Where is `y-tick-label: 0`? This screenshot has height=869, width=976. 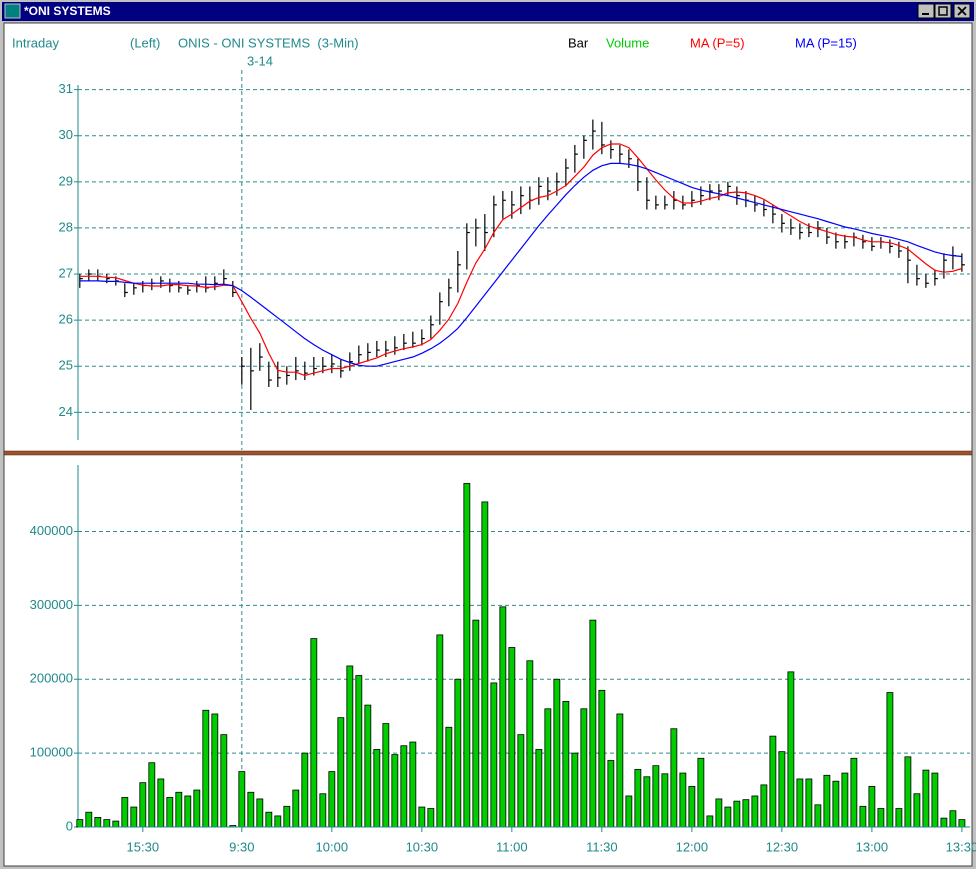
y-tick-label: 0 is located at coordinates (69, 825).